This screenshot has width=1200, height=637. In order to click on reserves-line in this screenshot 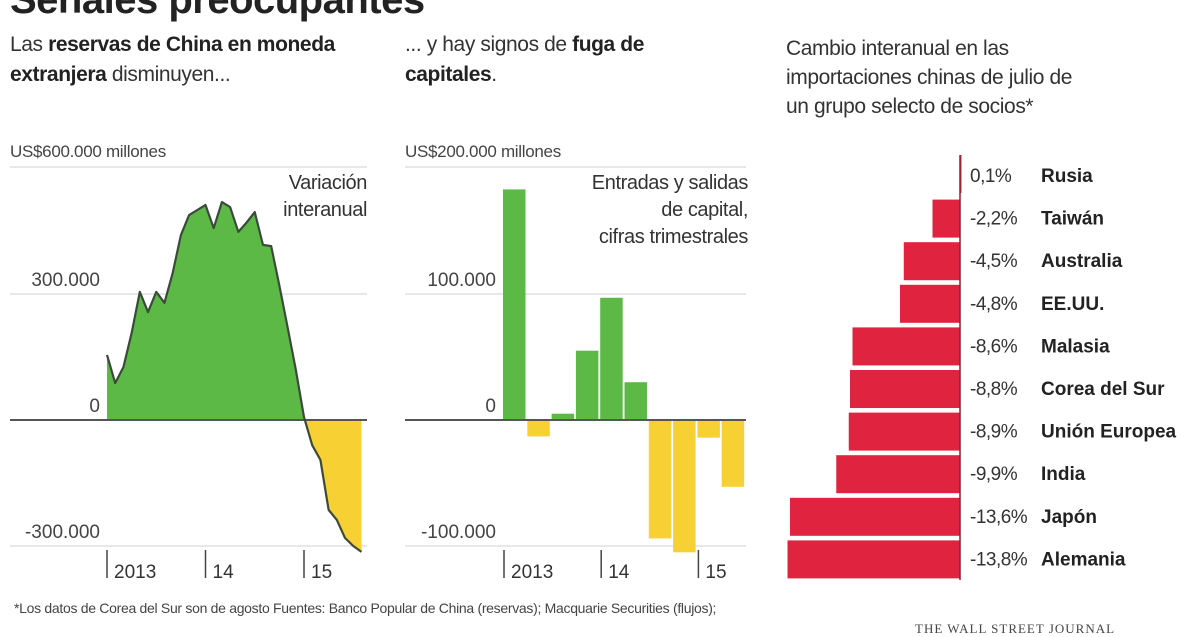, I will do `click(234, 376)`.